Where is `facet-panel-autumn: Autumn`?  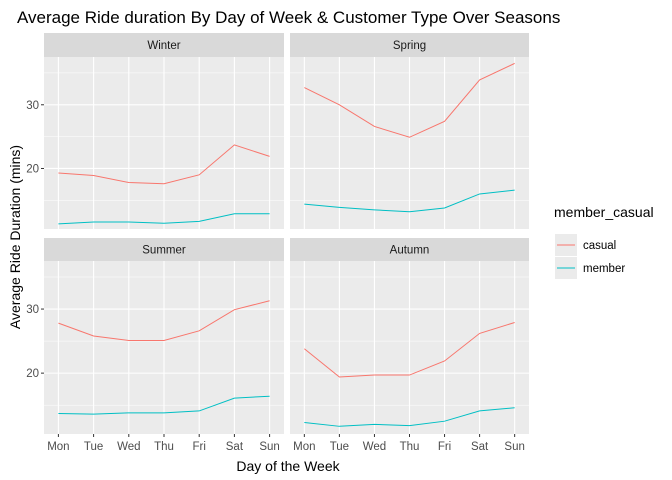
facet-panel-autumn: Autumn is located at coordinates (409, 336).